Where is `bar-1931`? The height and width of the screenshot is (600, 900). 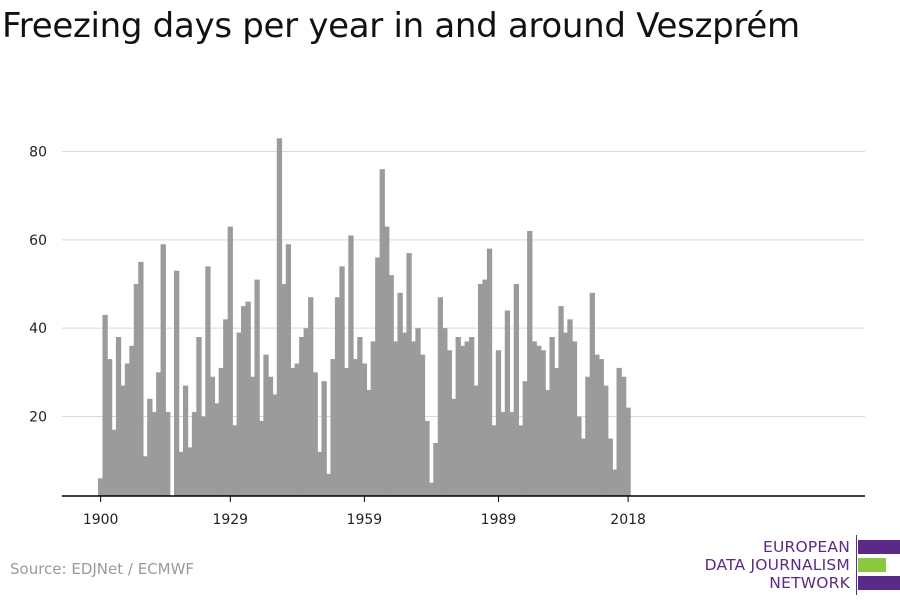 bar-1931 is located at coordinates (239, 414).